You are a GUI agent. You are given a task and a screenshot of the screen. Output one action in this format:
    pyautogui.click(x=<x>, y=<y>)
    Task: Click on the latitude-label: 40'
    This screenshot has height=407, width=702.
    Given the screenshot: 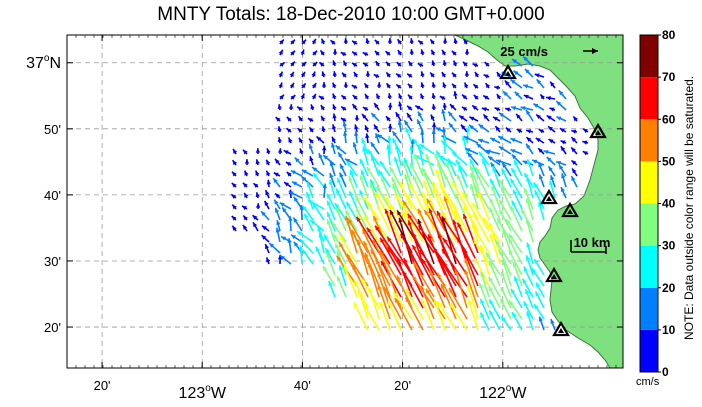 What is the action you would take?
    pyautogui.click(x=52, y=195)
    